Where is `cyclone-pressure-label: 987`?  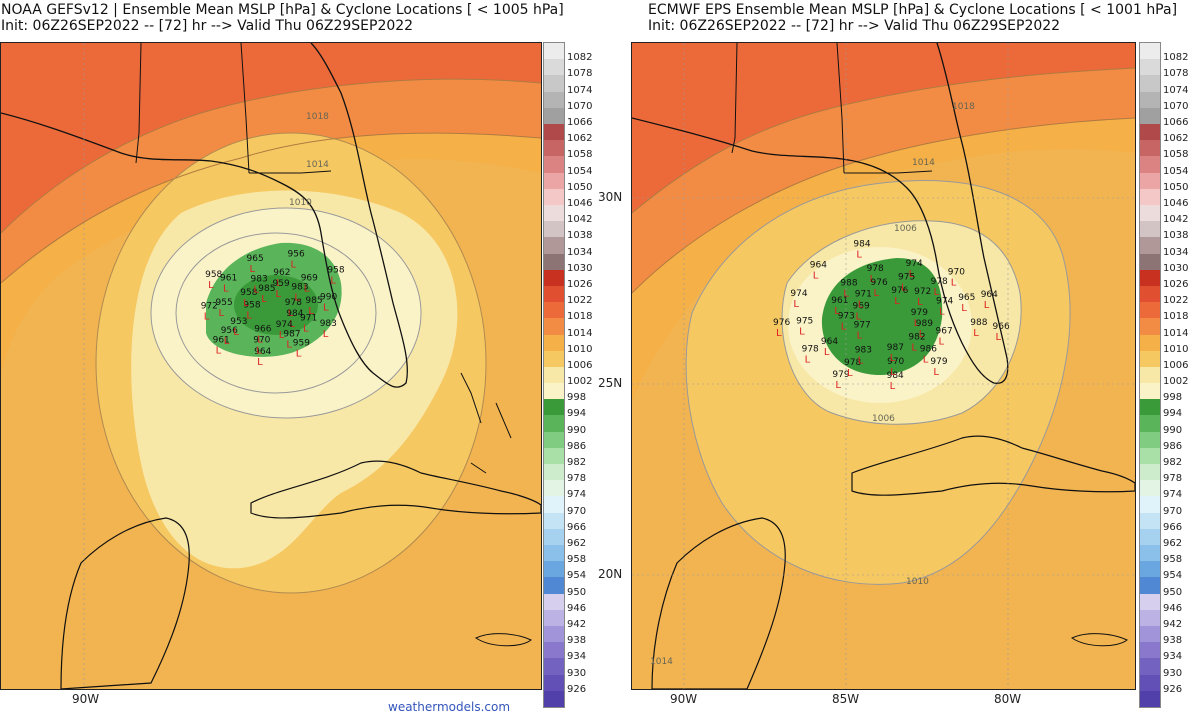 cyclone-pressure-label: 987 is located at coordinates (291, 335).